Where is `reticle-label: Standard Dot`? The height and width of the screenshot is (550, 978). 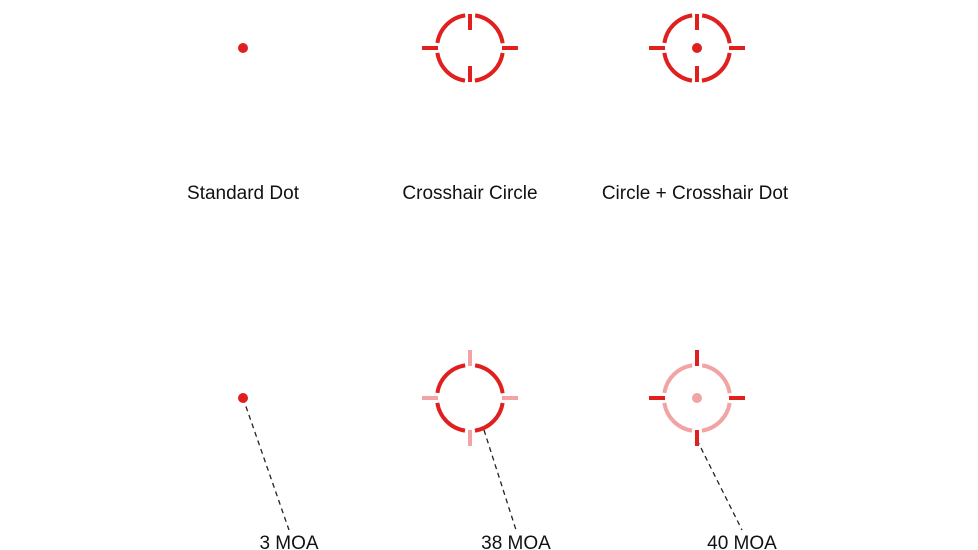
reticle-label: Standard Dot is located at coordinates (243, 193).